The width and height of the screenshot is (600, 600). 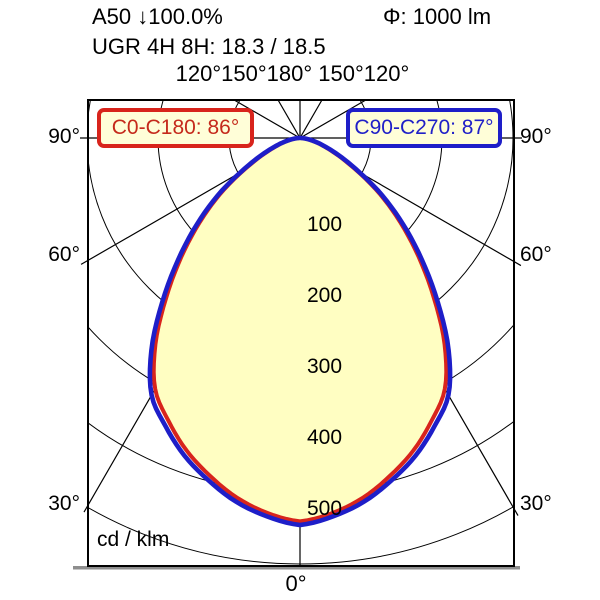 I want to click on luminous-flux-label: Φ: 1000 lm, so click(x=437, y=16).